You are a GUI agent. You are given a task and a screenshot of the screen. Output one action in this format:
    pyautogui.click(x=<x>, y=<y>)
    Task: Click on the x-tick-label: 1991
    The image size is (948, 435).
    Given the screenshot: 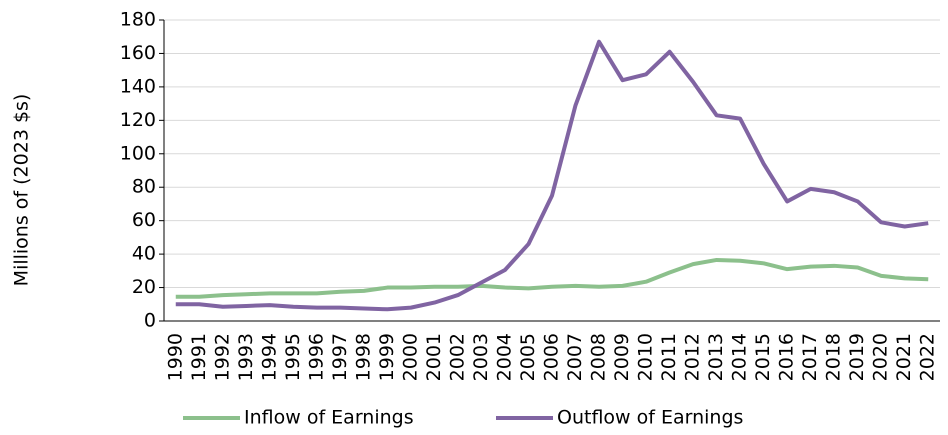 What is the action you would take?
    pyautogui.click(x=199, y=357)
    